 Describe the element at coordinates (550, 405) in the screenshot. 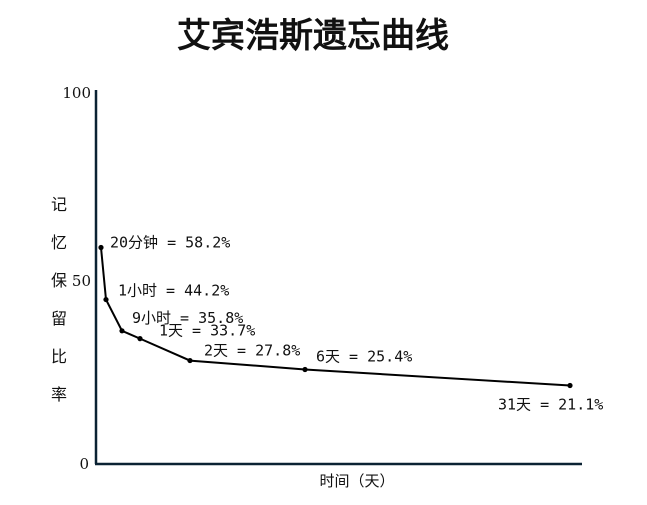

I see `data-label: 31天 = 21.1%` at that location.